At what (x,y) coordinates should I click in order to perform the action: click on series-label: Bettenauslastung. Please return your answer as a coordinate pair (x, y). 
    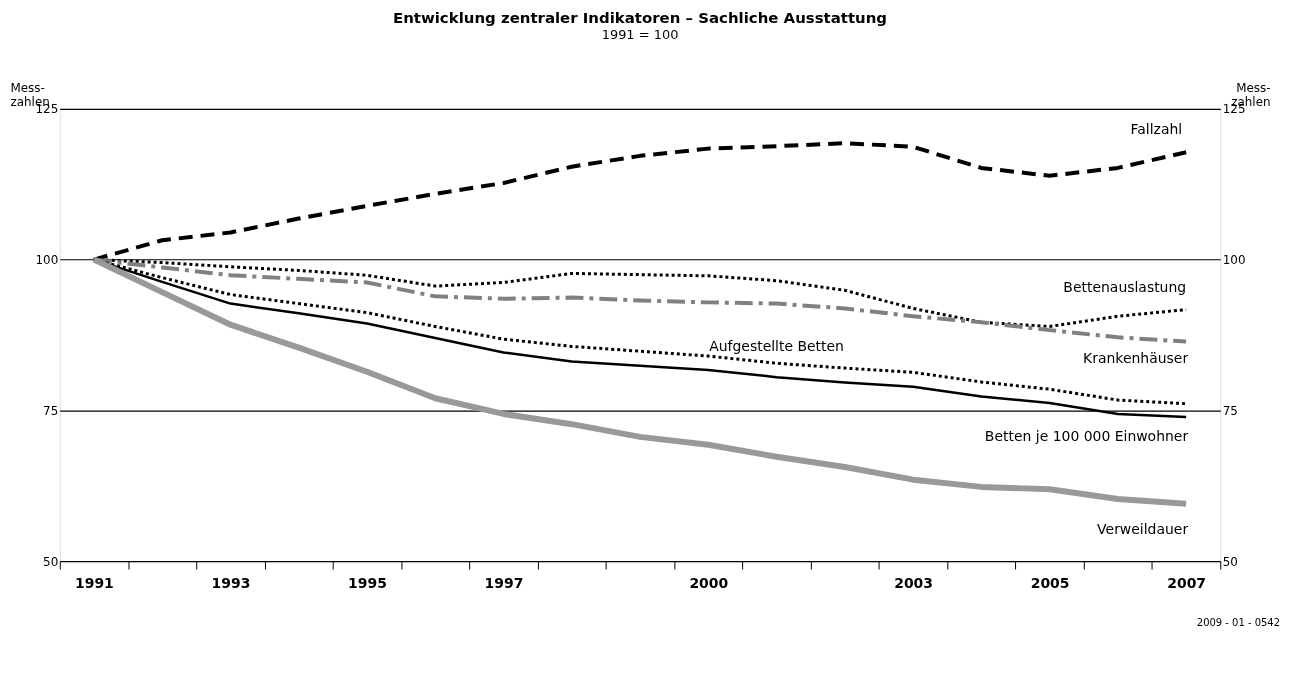
    Looking at the image, I should click on (1125, 286).